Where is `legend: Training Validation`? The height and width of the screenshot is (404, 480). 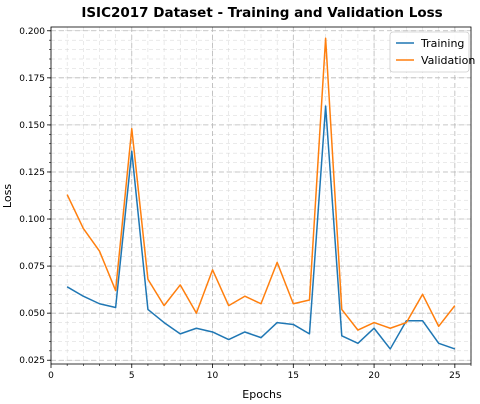 legend: Training Validation is located at coordinates (432, 52).